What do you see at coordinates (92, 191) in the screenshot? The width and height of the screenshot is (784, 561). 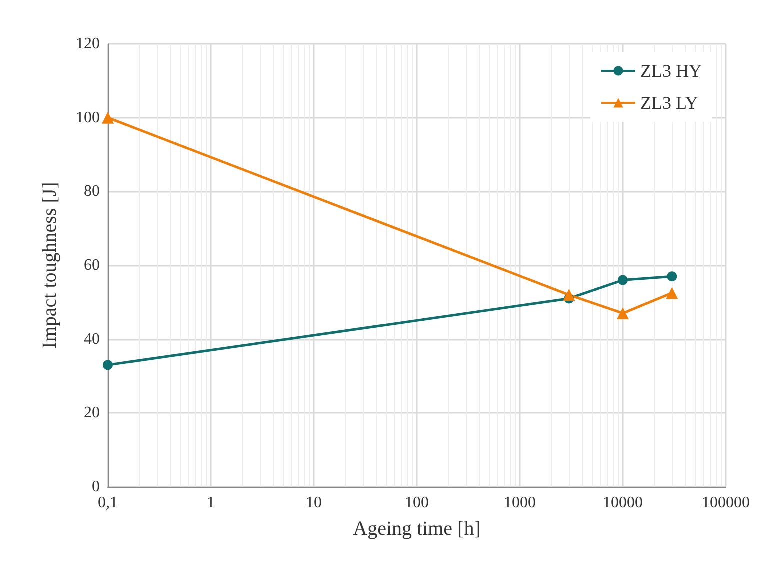 I see `y-tick-label: 80` at bounding box center [92, 191].